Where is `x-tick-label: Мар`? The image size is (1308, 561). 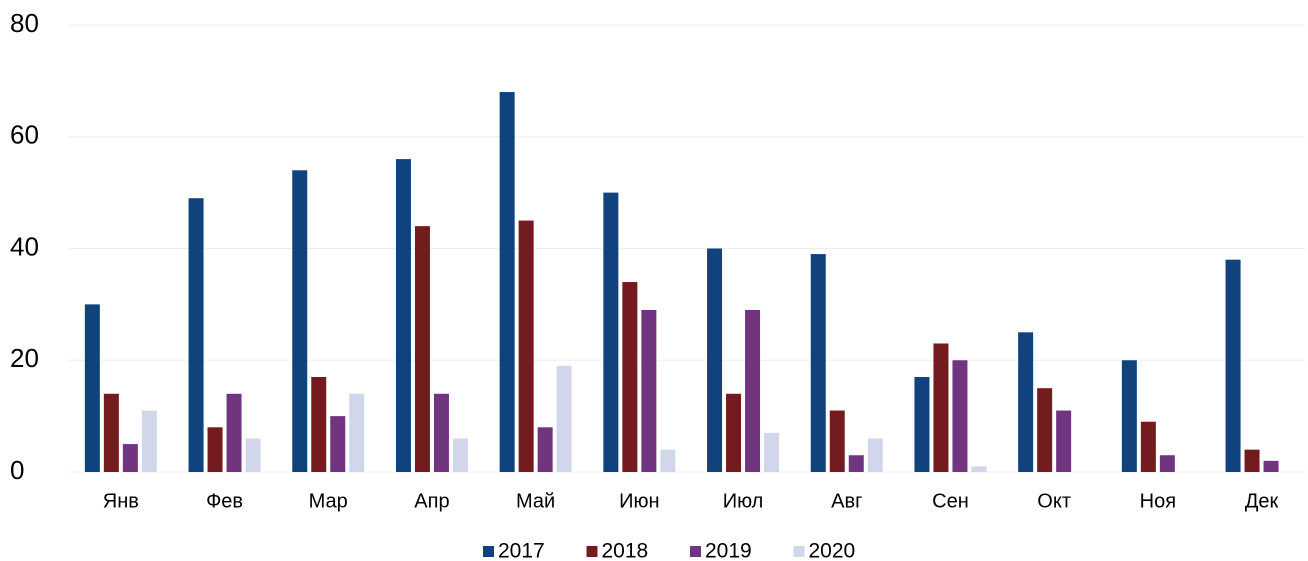
x-tick-label: Мар is located at coordinates (328, 501).